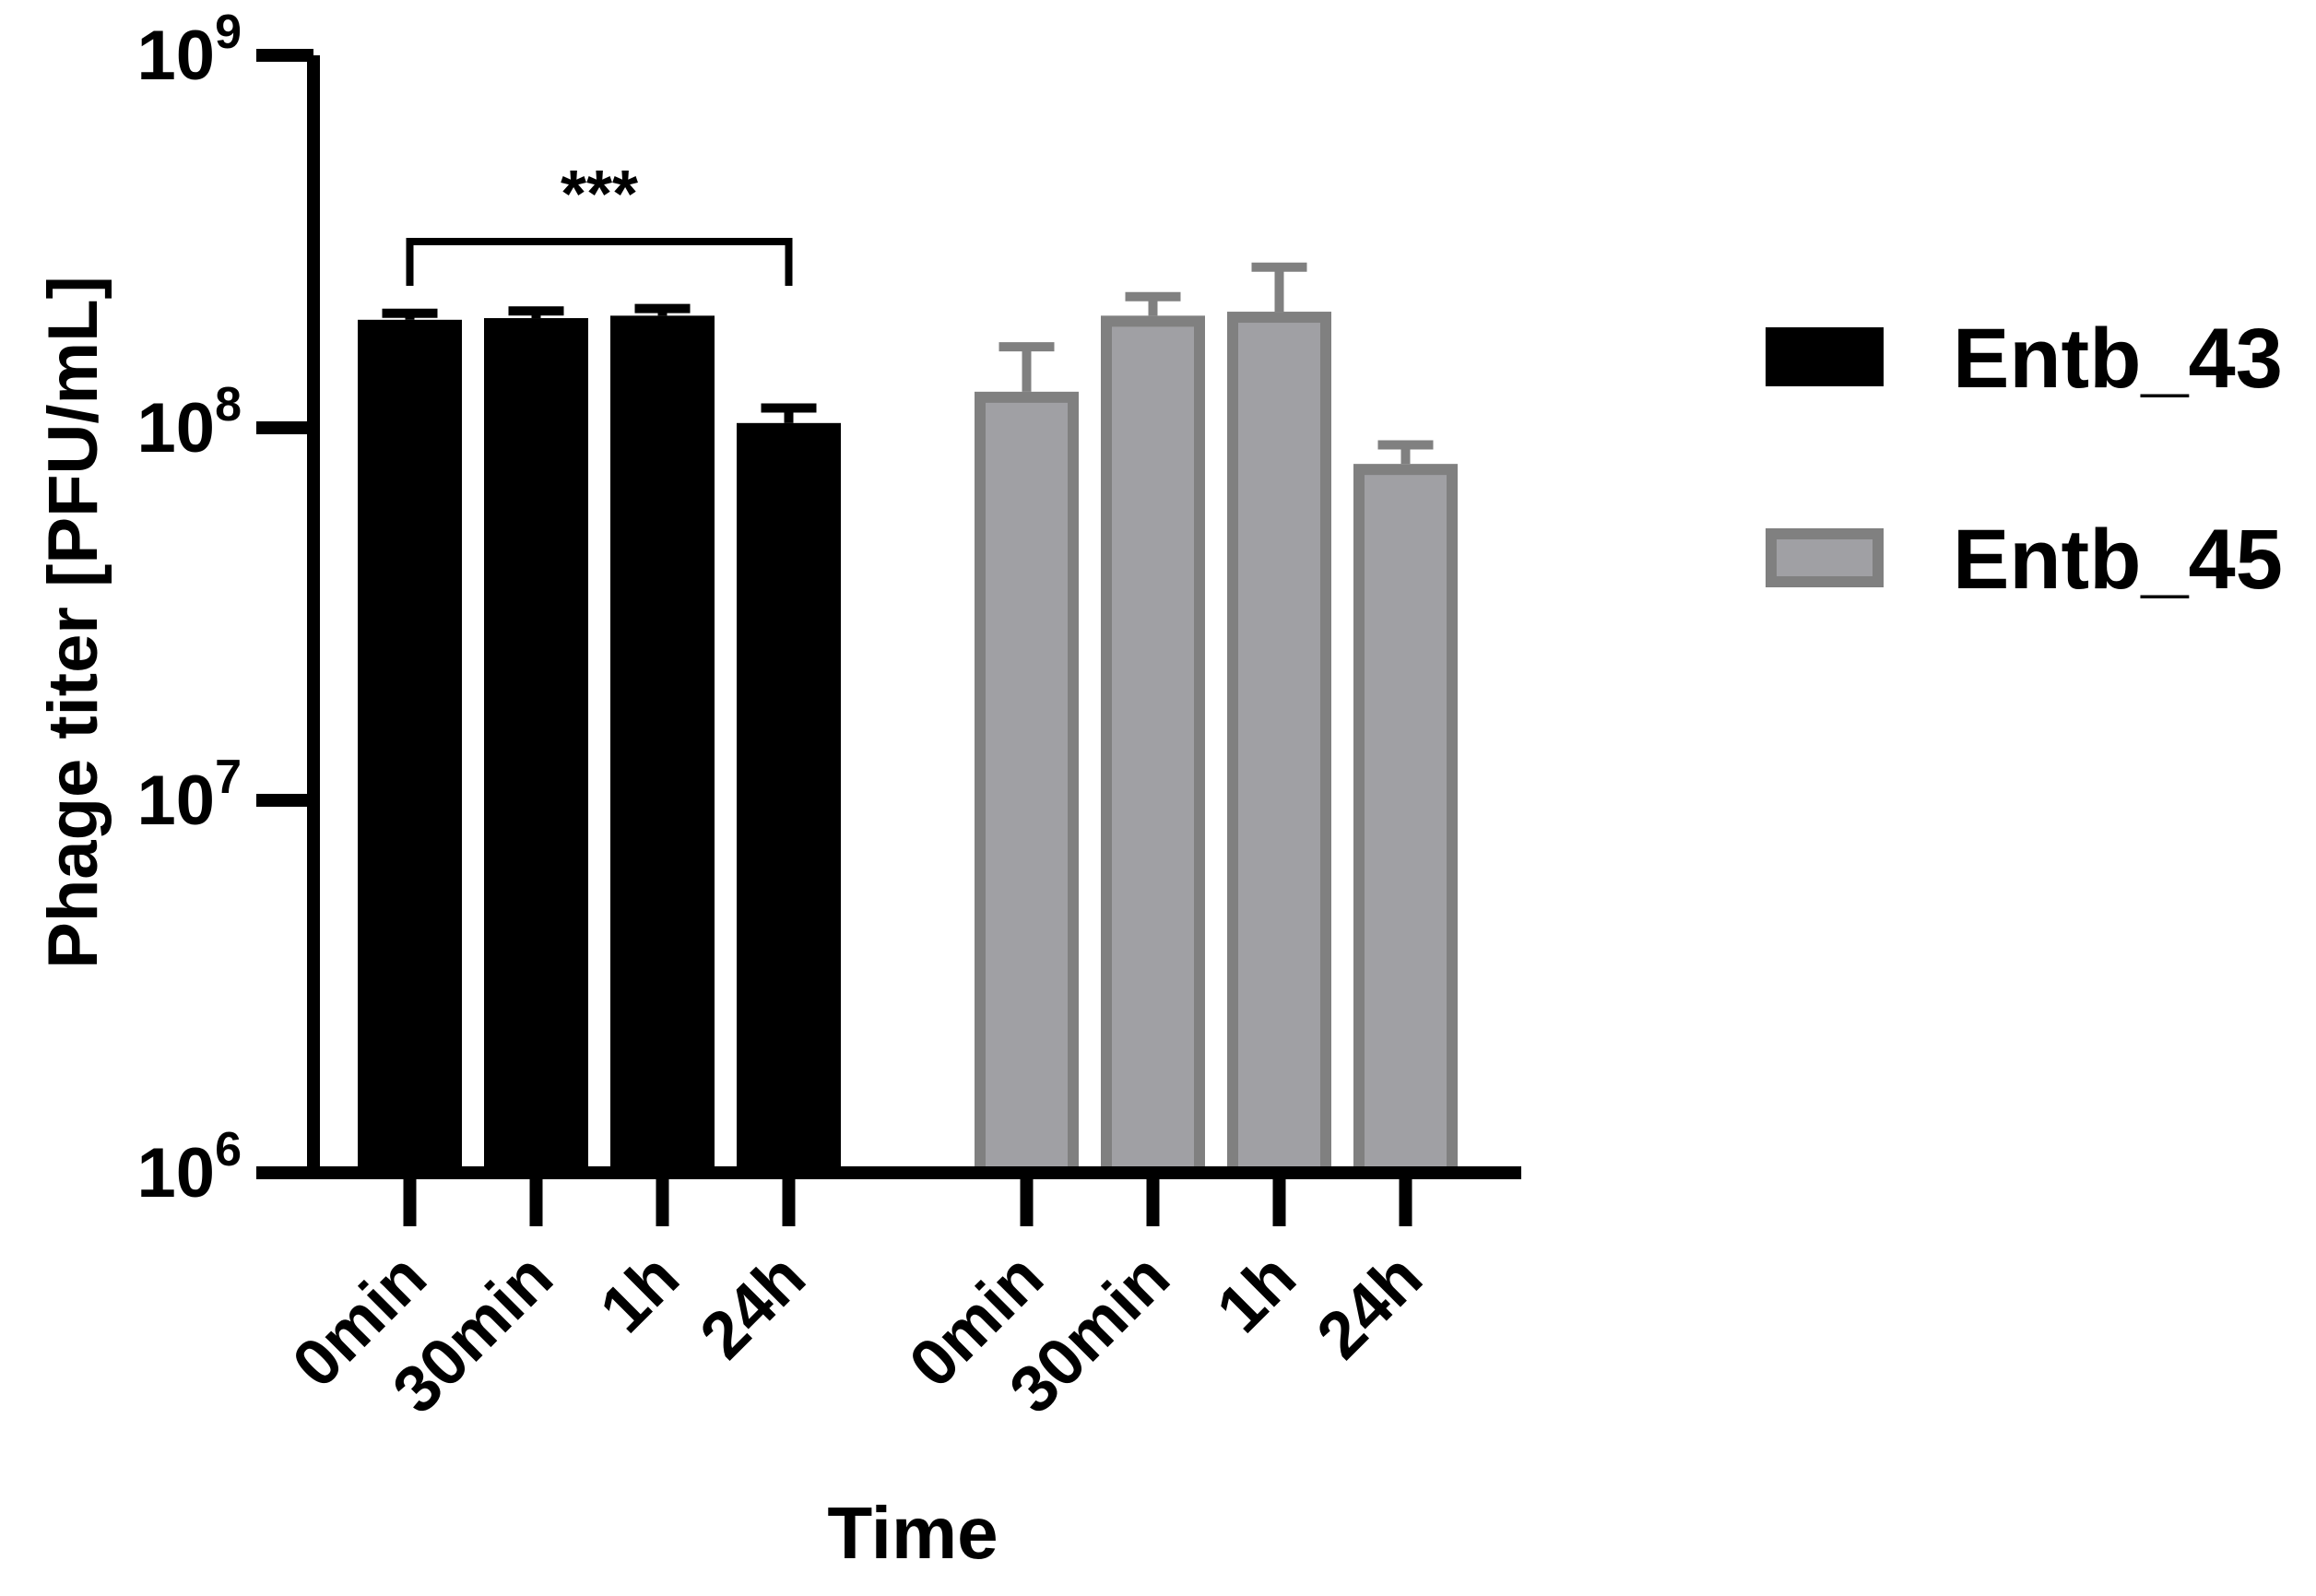 Image resolution: width=2316 pixels, height=1596 pixels. I want to click on x-axis-title: Time, so click(912, 1533).